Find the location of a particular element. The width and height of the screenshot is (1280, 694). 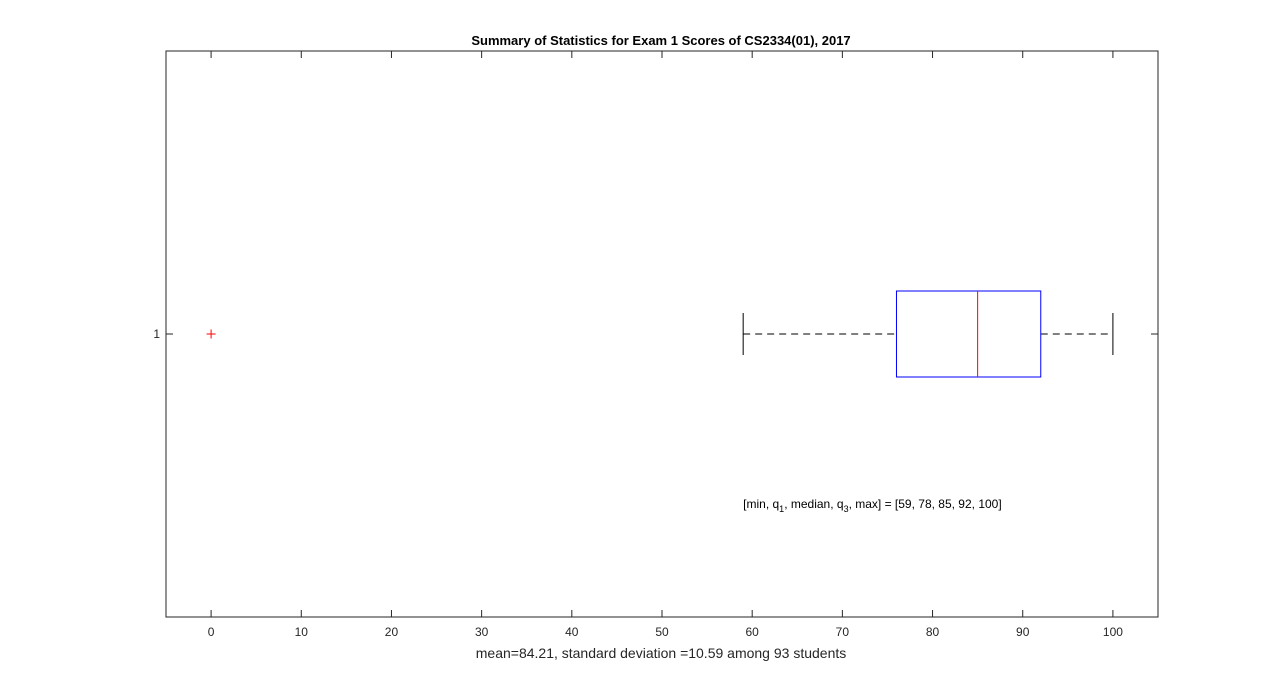

x-tick-label: 40 is located at coordinates (572, 632).